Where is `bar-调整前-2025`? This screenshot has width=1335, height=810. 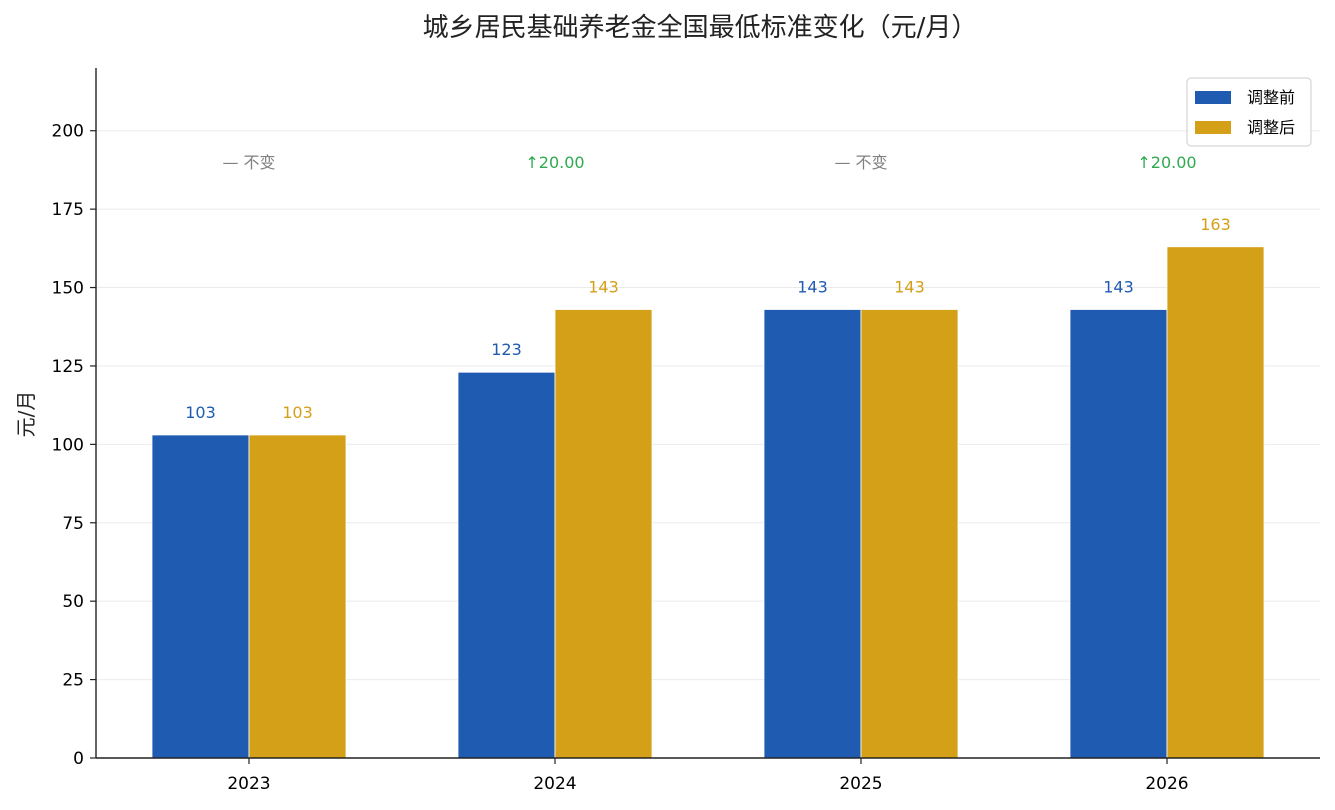
bar-调整前-2025 is located at coordinates (812, 534).